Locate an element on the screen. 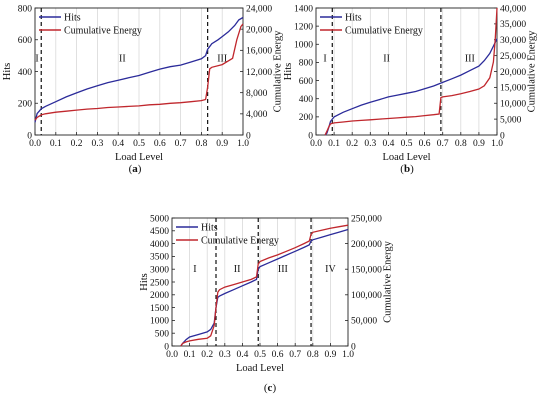  y-tick-label: 3500 is located at coordinates (159, 258).